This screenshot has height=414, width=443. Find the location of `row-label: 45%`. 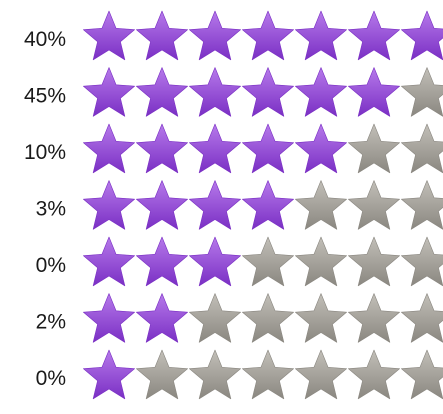

row-label: 45% is located at coordinates (45, 96).